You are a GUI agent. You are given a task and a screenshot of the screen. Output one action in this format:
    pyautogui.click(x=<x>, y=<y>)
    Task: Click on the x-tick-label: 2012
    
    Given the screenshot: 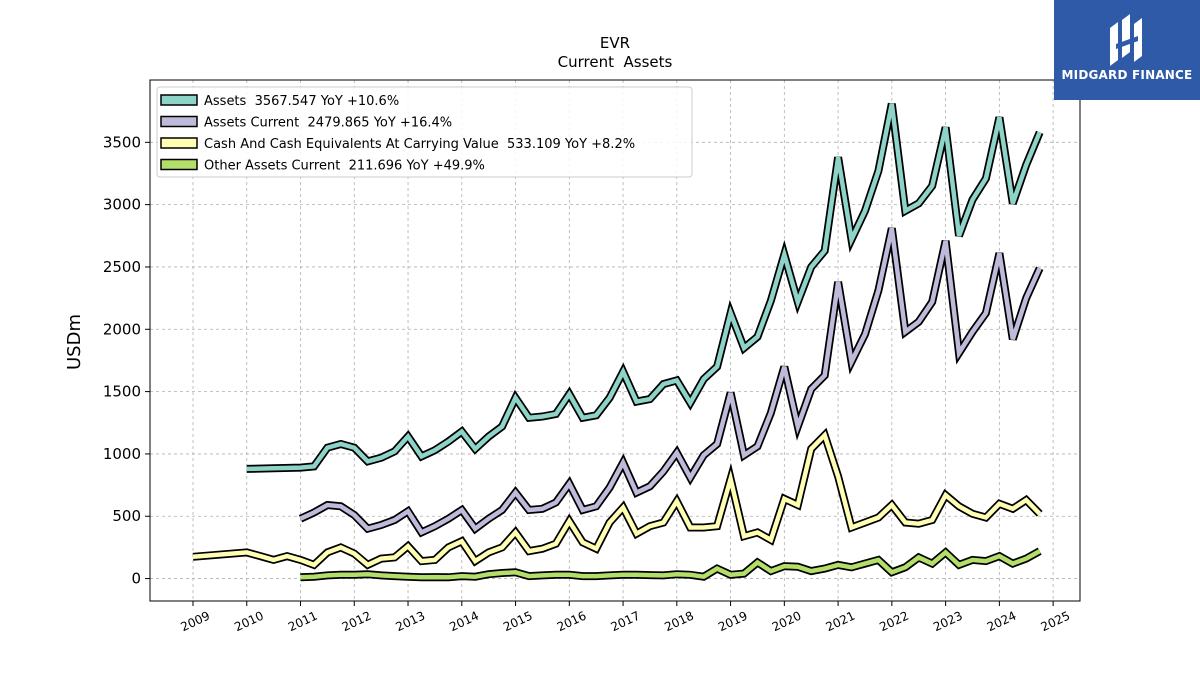 What is the action you would take?
    pyautogui.click(x=357, y=622)
    